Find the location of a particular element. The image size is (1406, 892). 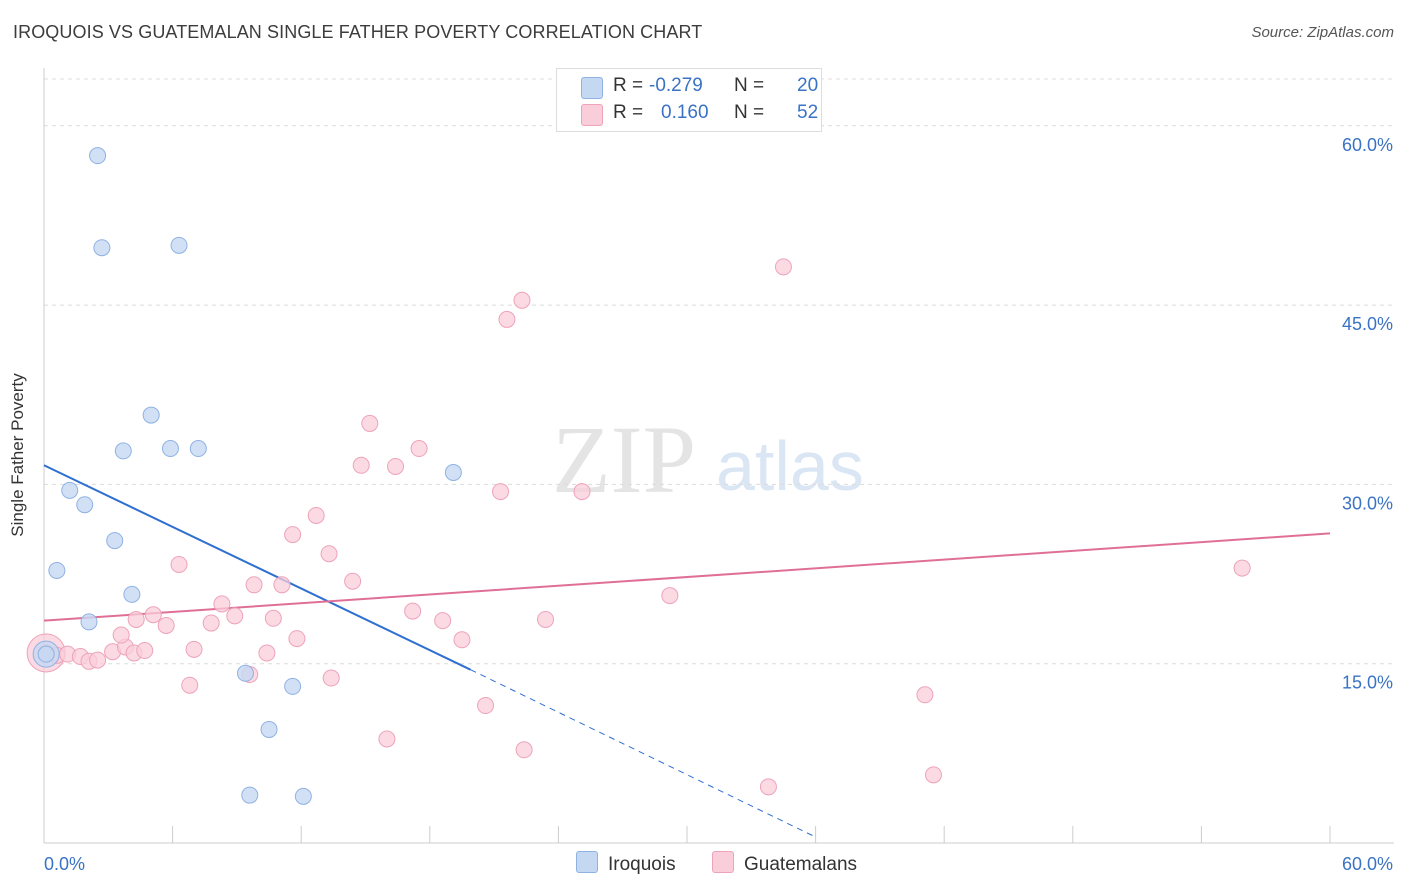

x-tick-label: 60.0% is located at coordinates (1367, 864).